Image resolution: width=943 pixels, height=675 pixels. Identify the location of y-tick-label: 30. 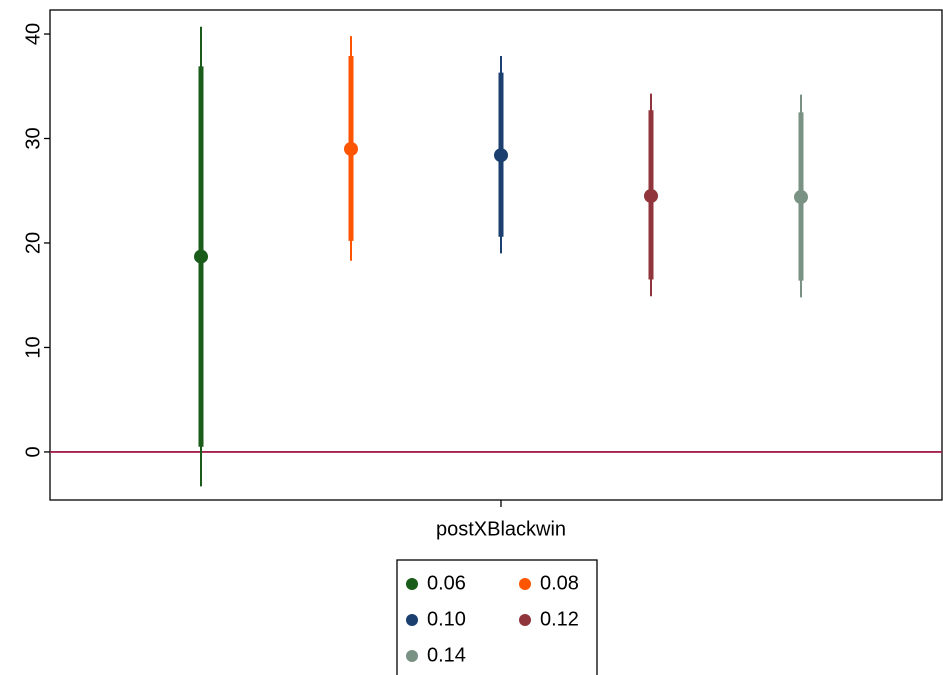
(33, 138).